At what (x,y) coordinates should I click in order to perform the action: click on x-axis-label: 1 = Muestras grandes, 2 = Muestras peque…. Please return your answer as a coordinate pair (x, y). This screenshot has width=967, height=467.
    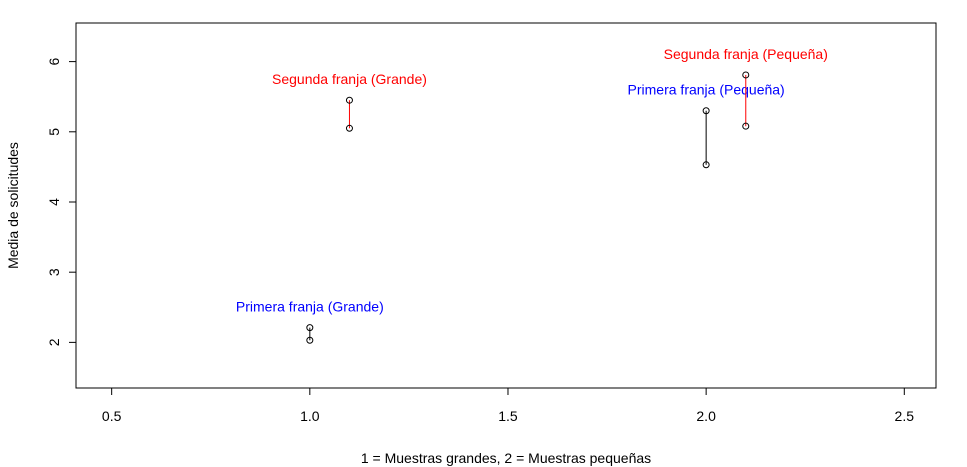
    Looking at the image, I should click on (506, 458).